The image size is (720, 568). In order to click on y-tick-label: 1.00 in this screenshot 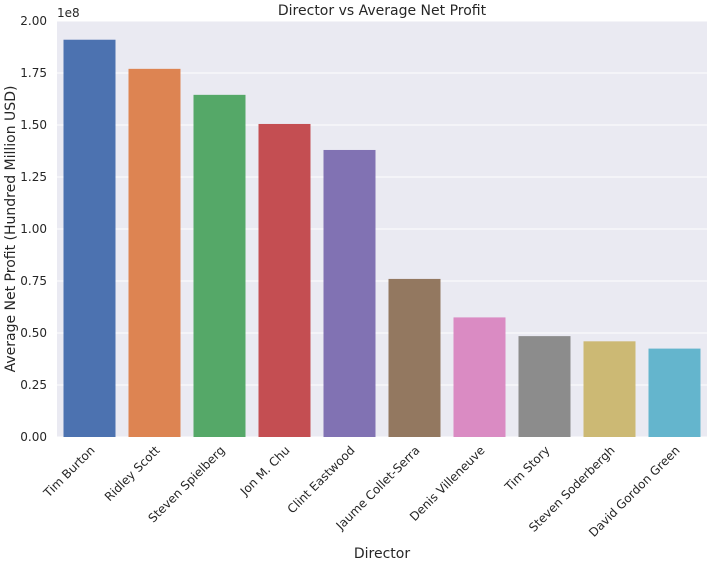, I will do `click(33, 229)`.